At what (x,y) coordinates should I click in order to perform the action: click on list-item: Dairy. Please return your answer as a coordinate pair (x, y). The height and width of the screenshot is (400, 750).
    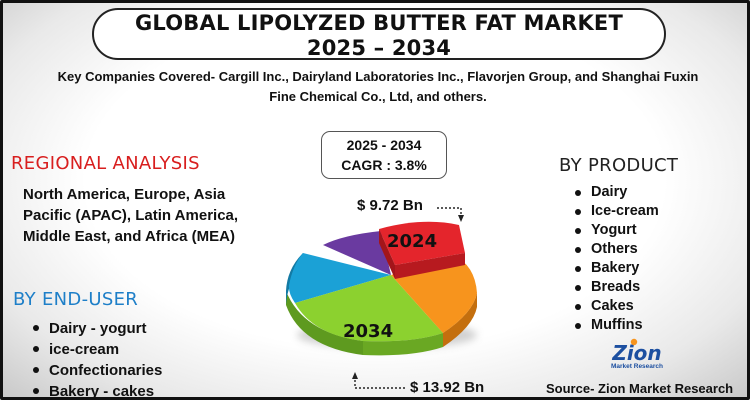
    Looking at the image, I should click on (615, 192).